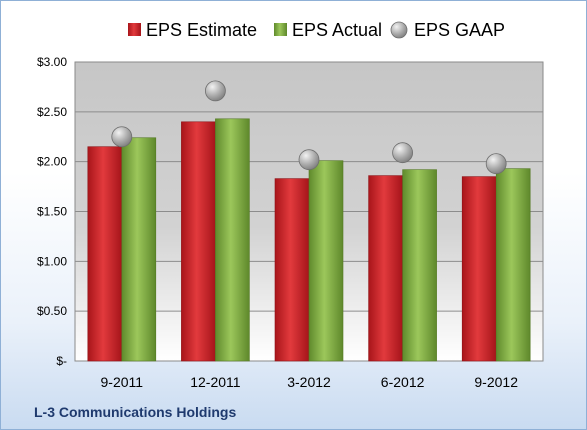 The height and width of the screenshot is (430, 587). I want to click on y-axis-ticks: $- $0.50 $1.00 $1.50 $2.00 $2.50 $3.00, so click(52, 211).